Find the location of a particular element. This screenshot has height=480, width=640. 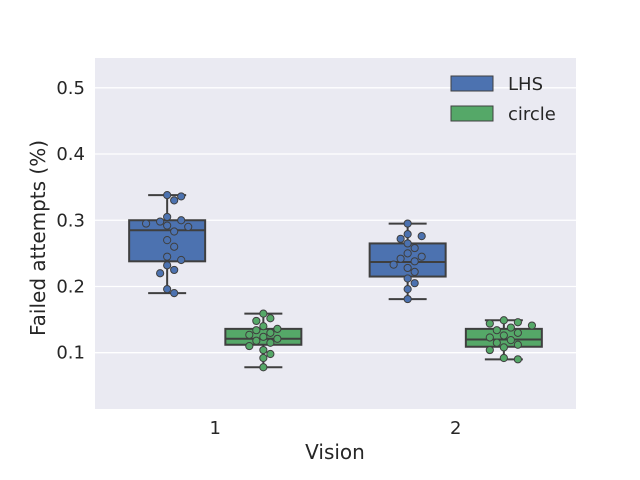

x-tick-label: 2 is located at coordinates (455, 428).